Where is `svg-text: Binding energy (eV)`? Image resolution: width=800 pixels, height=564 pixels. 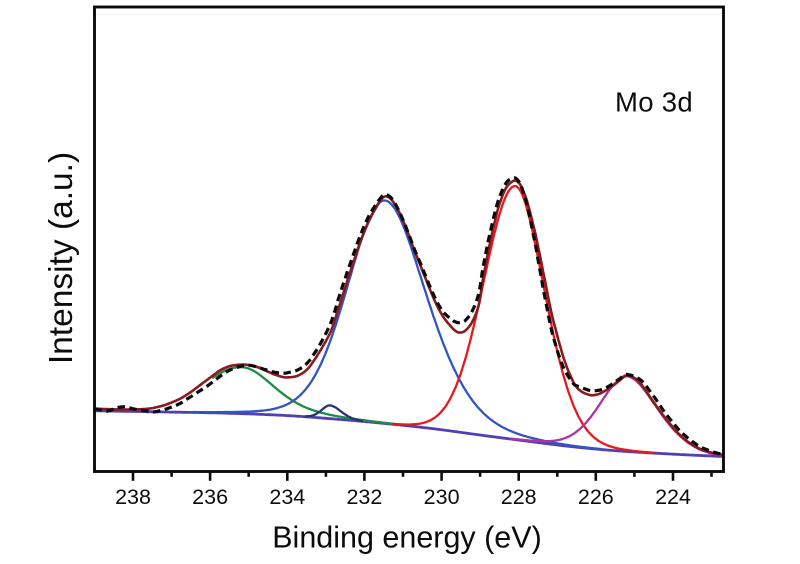 svg-text: Binding energy (eV) is located at coordinates (407, 538).